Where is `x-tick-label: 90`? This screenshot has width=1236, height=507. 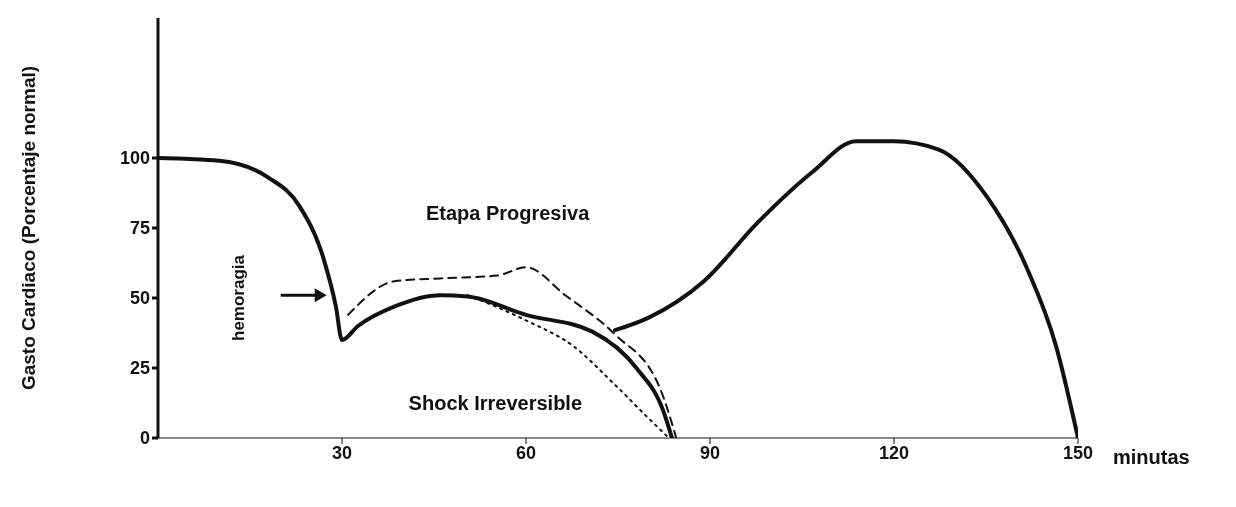
x-tick-label: 90 is located at coordinates (710, 452).